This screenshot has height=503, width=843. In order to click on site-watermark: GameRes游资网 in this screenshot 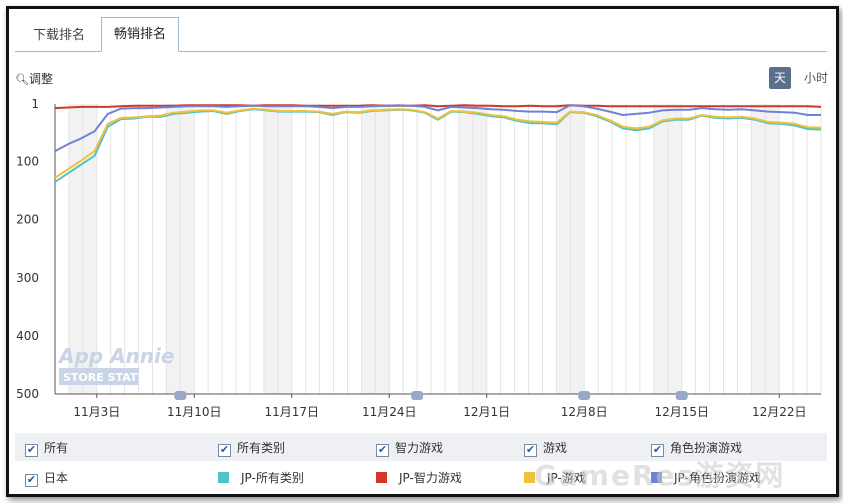, I will do `click(660, 475)`.